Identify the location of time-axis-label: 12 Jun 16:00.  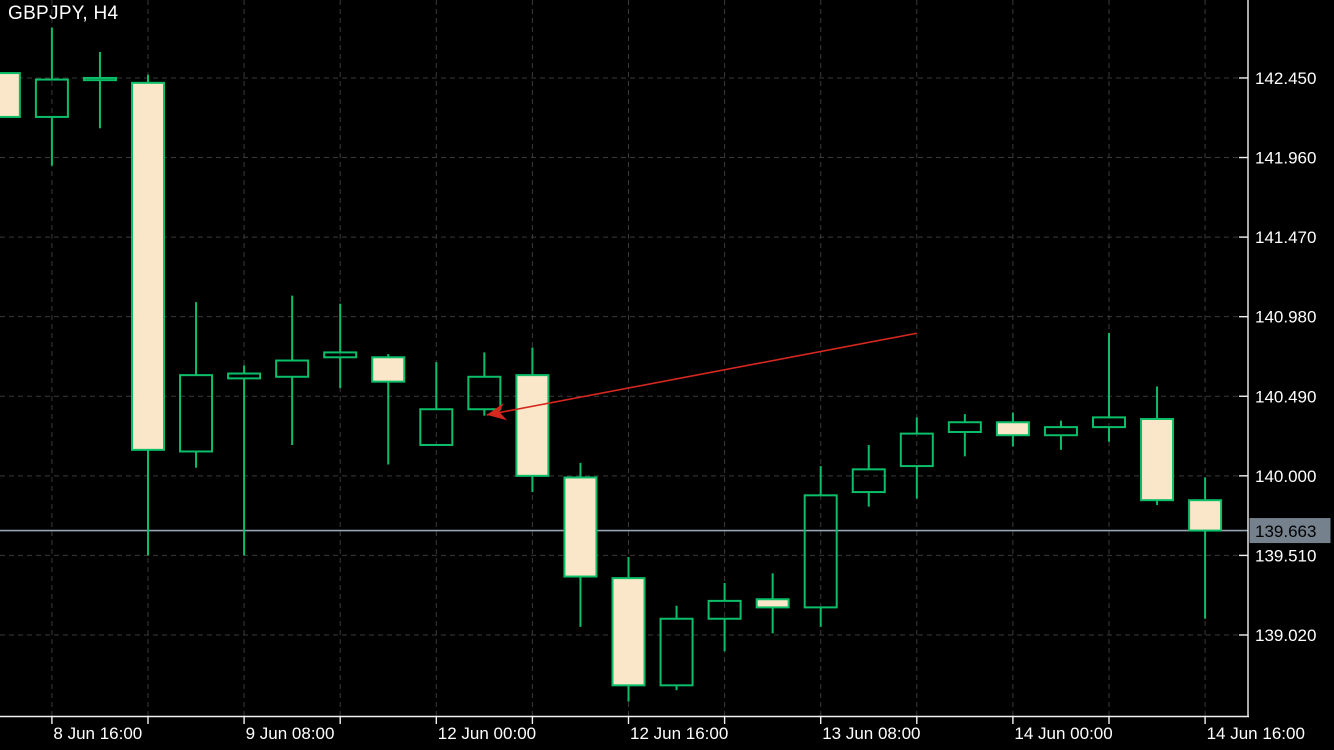
(679, 733).